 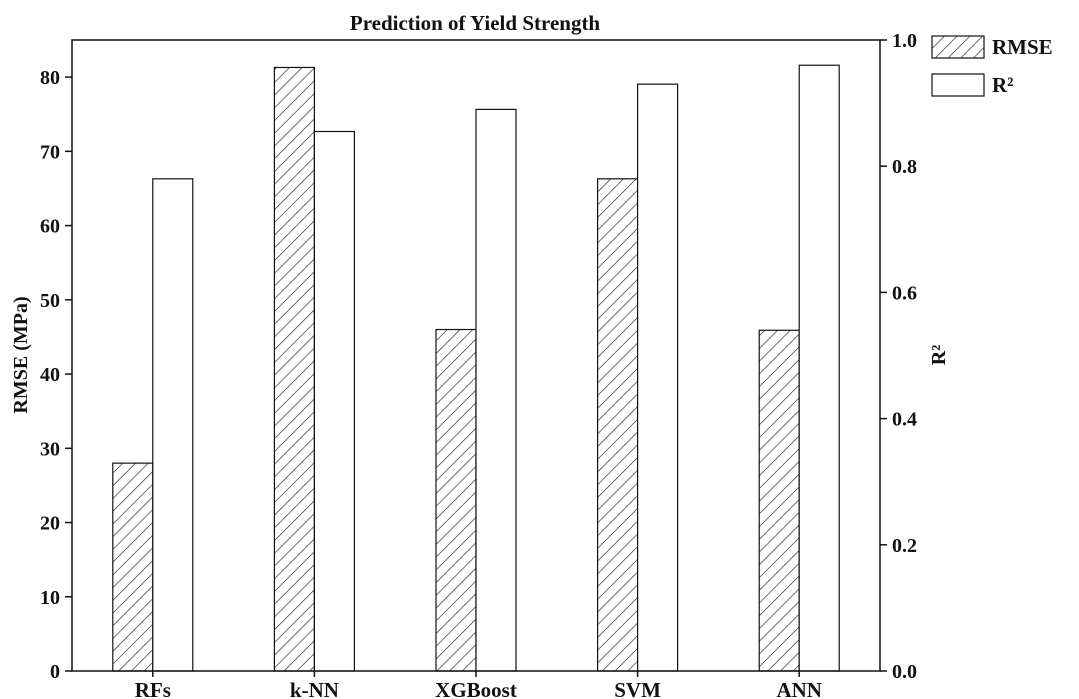 What do you see at coordinates (334, 401) in the screenshot?
I see `bar-r-k-nn` at bounding box center [334, 401].